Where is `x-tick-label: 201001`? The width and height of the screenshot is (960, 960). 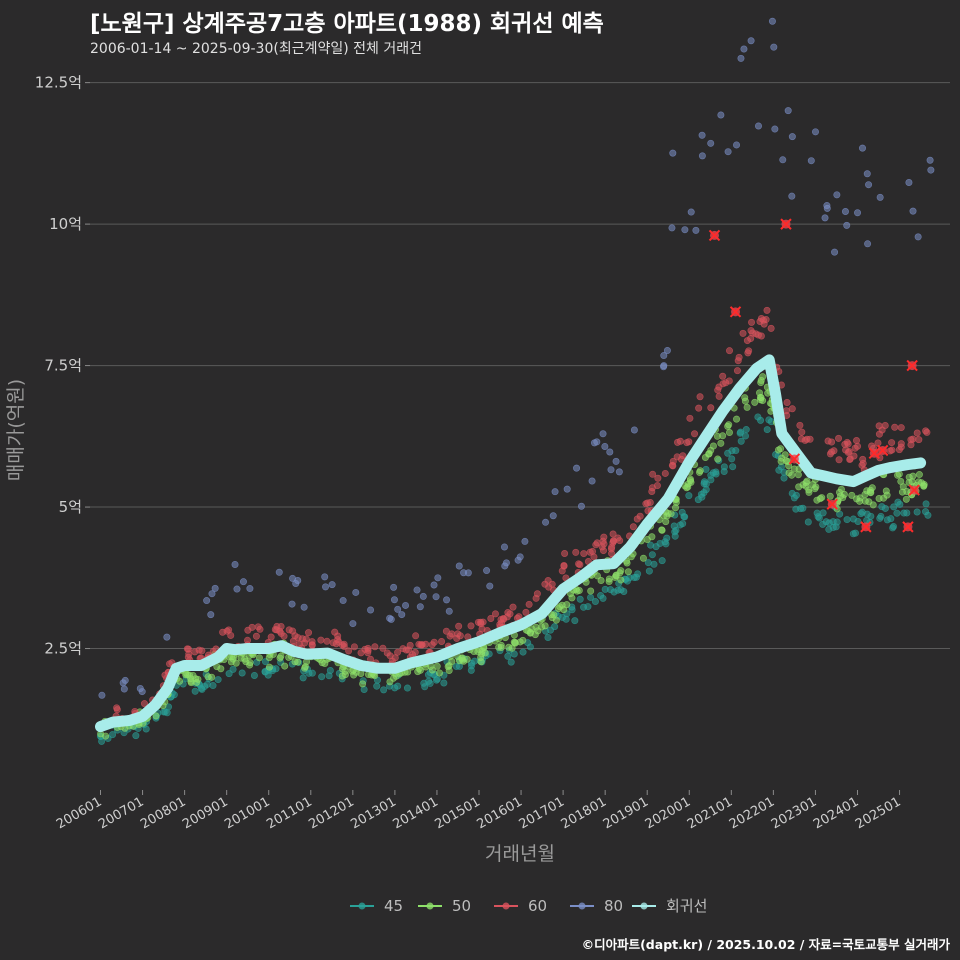 x-tick-label: 201001 is located at coordinates (247, 813).